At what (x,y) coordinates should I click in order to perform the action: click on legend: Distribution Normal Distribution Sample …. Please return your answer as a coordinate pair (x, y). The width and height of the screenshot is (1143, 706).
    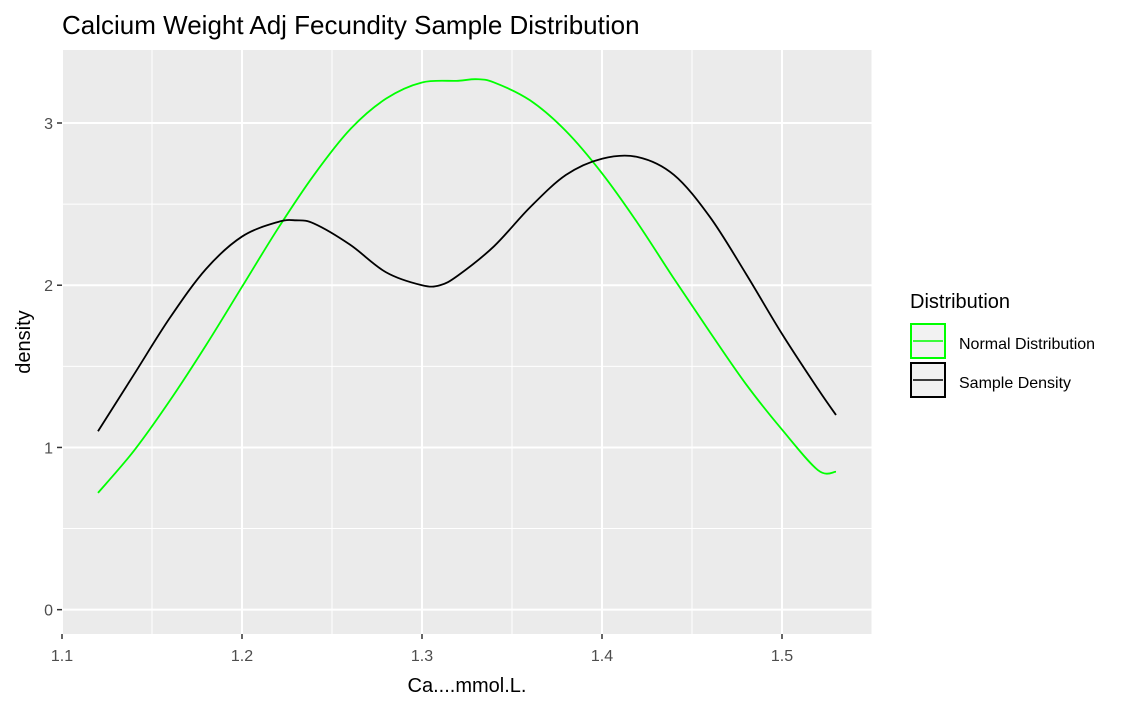
    Looking at the image, I should click on (1002, 344).